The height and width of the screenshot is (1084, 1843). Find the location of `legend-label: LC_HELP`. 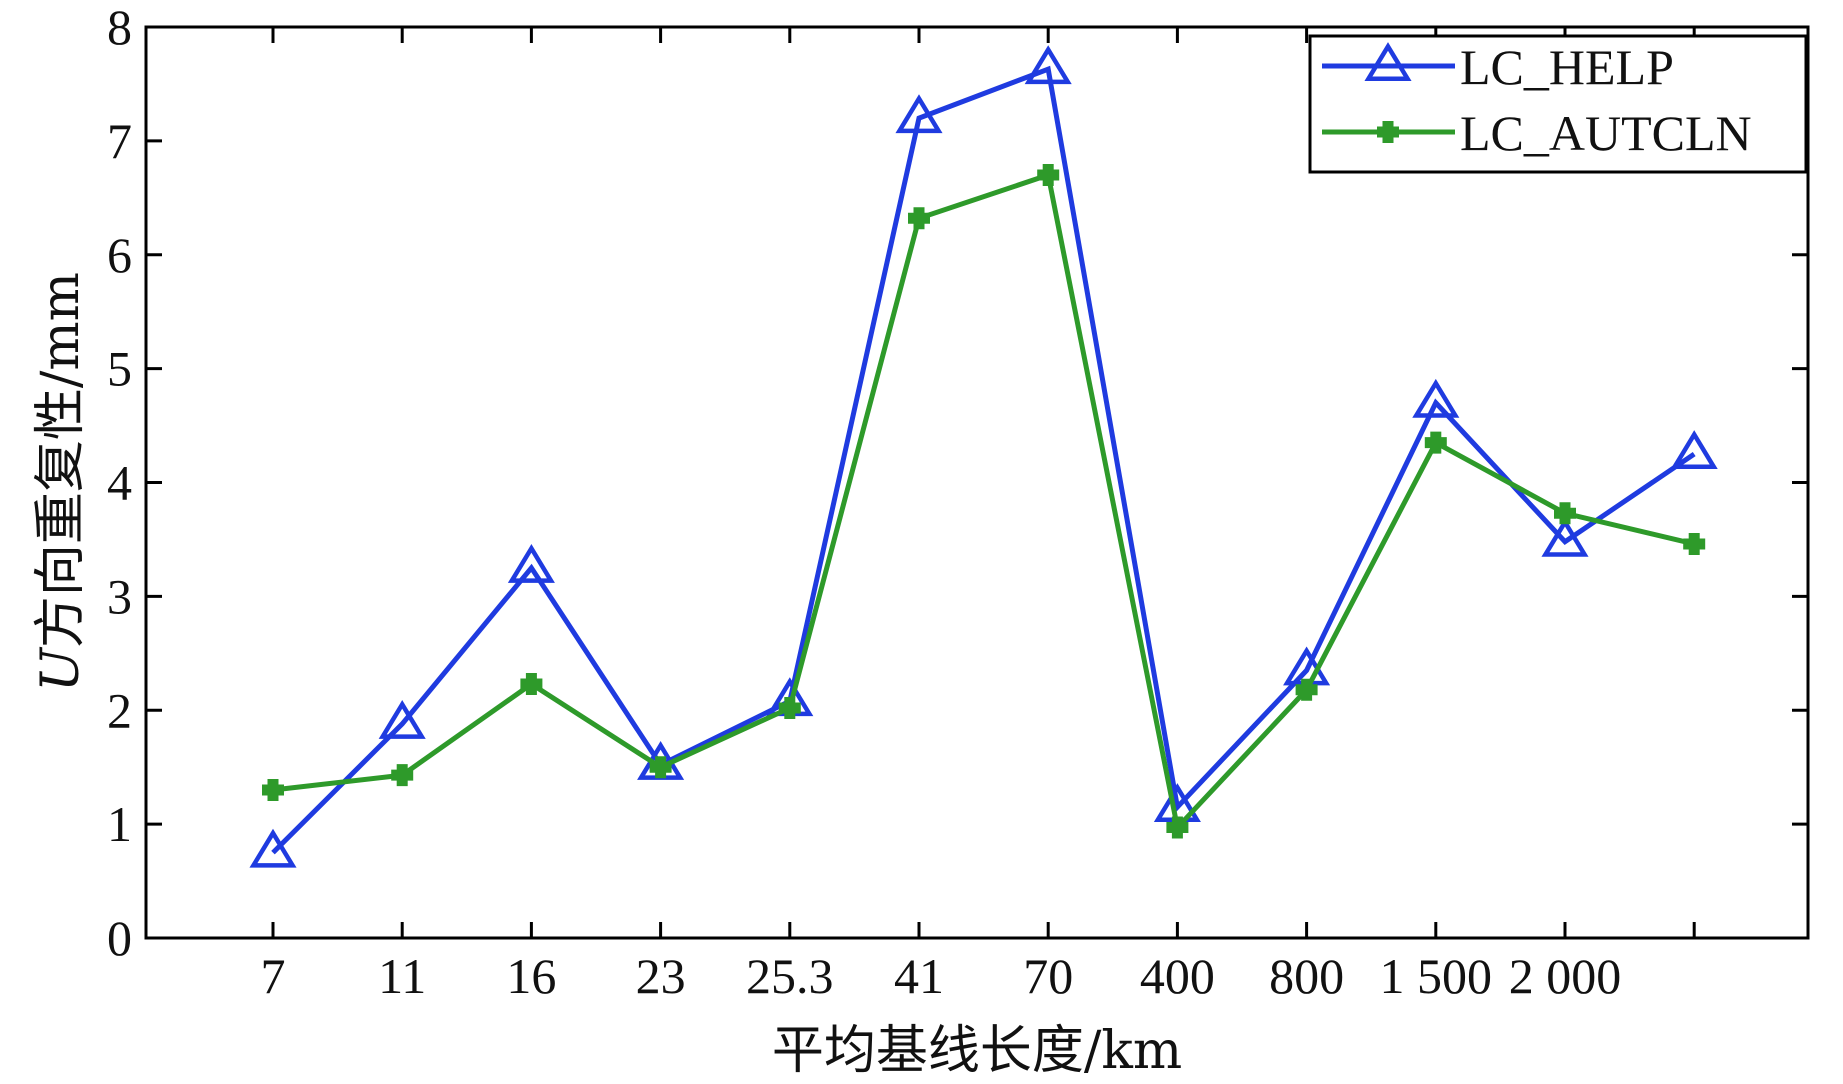

legend-label: LC_HELP is located at coordinates (1567, 67).